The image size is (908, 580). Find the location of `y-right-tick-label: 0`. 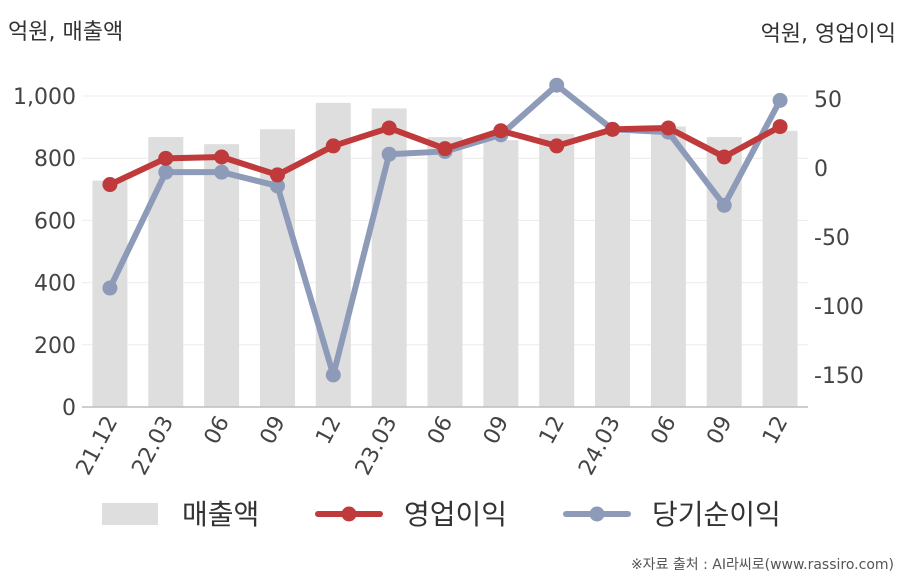

y-right-tick-label: 0 is located at coordinates (821, 169).